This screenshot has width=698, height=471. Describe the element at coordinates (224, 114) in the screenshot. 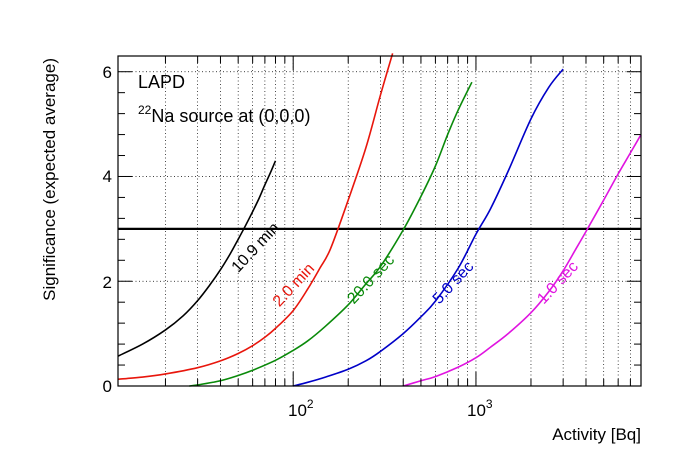

I see `annotation-source: 22Na source at (0,0,0)` at that location.